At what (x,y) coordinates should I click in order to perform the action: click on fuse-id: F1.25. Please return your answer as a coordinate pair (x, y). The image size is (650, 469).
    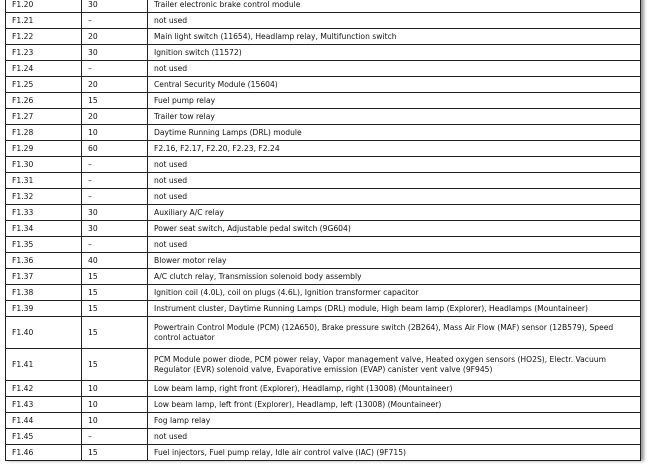
    Looking at the image, I should click on (43, 84).